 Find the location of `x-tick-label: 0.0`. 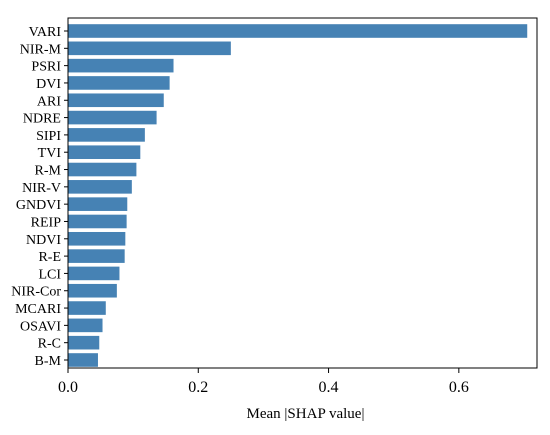

x-tick-label: 0.0 is located at coordinates (68, 387).